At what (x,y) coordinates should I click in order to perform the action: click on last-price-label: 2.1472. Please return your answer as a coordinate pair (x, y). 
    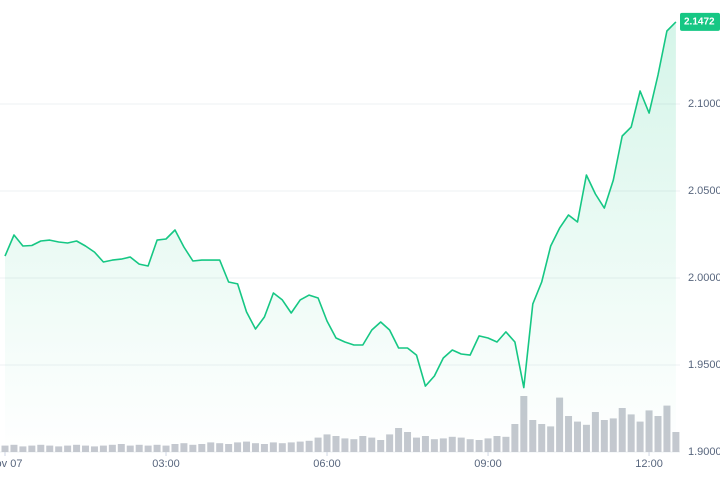
    Looking at the image, I should click on (699, 22).